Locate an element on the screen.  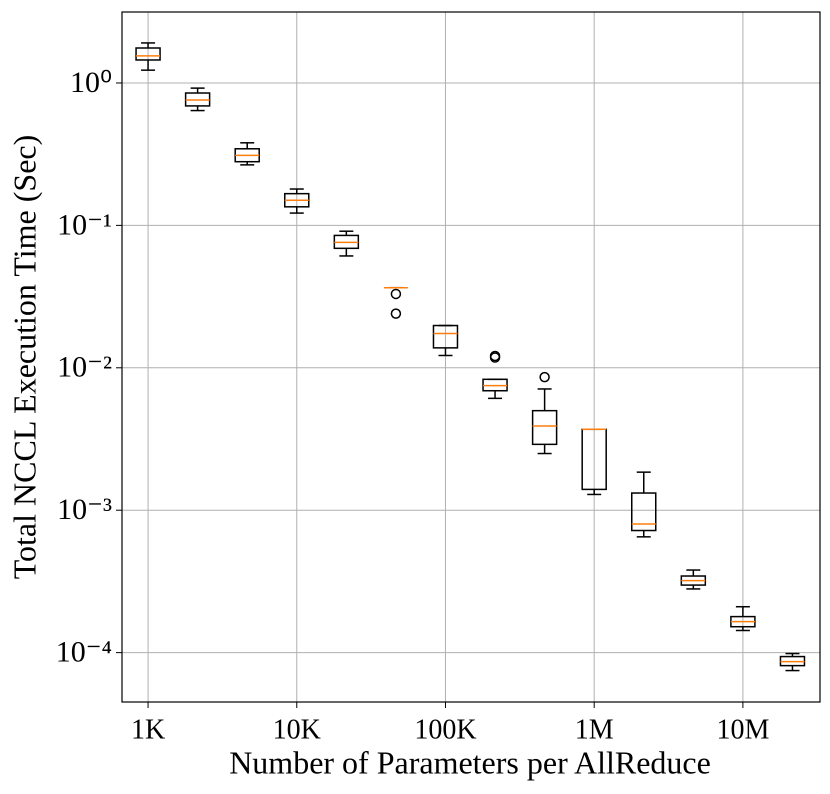
y-axis-label: Total NCCL Execution Time (Sec) is located at coordinates (24, 357).